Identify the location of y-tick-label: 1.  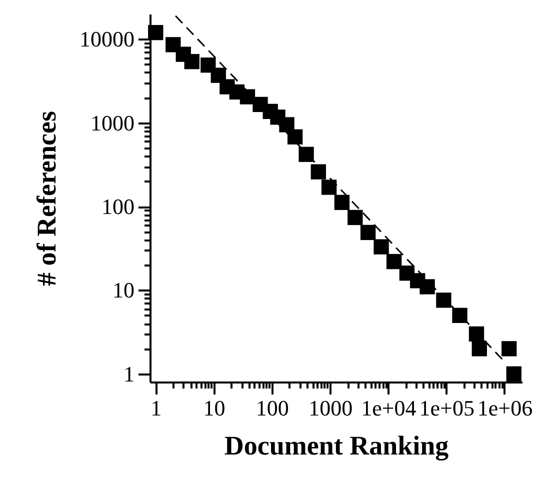
(129, 373).